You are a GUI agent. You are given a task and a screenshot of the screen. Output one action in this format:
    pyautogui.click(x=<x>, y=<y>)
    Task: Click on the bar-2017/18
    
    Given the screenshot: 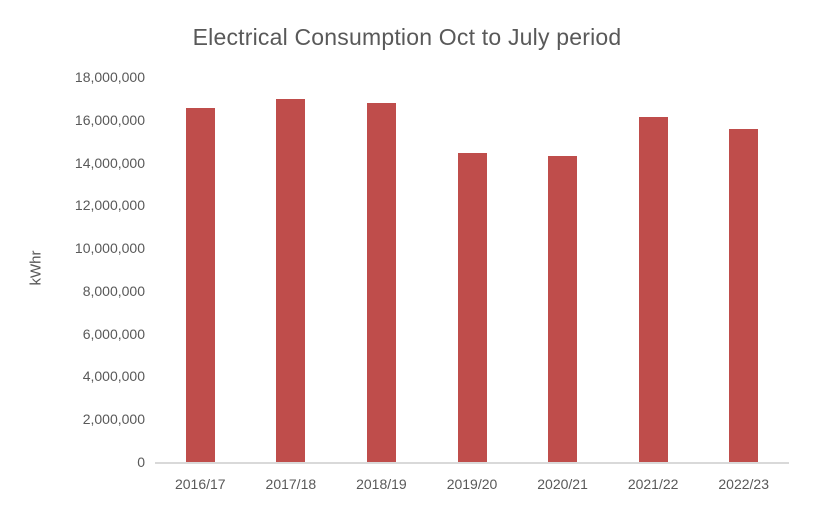 What is the action you would take?
    pyautogui.click(x=291, y=280)
    